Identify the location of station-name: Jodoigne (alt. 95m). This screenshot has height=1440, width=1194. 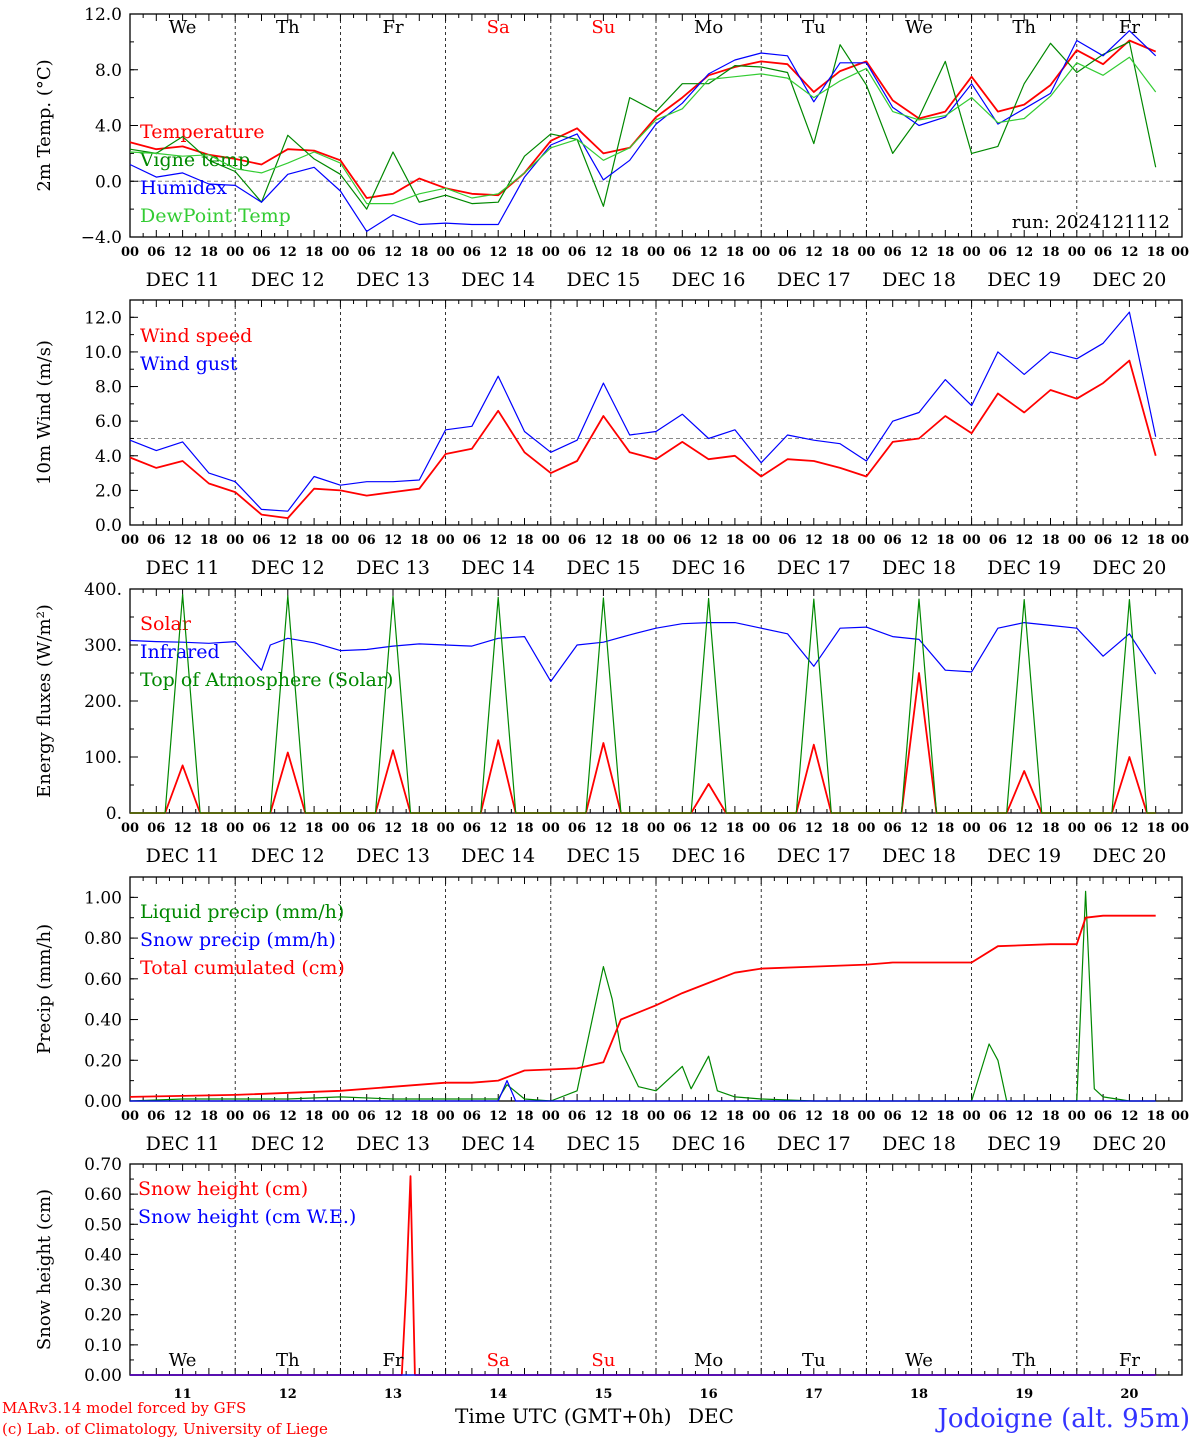
(1062, 1419).